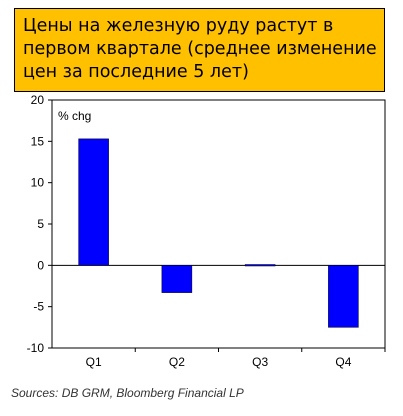 This screenshot has width=403, height=416. Describe the element at coordinates (178, 26) in the screenshot. I see `chart-title-line-1: Цены на железную руду растут в` at that location.